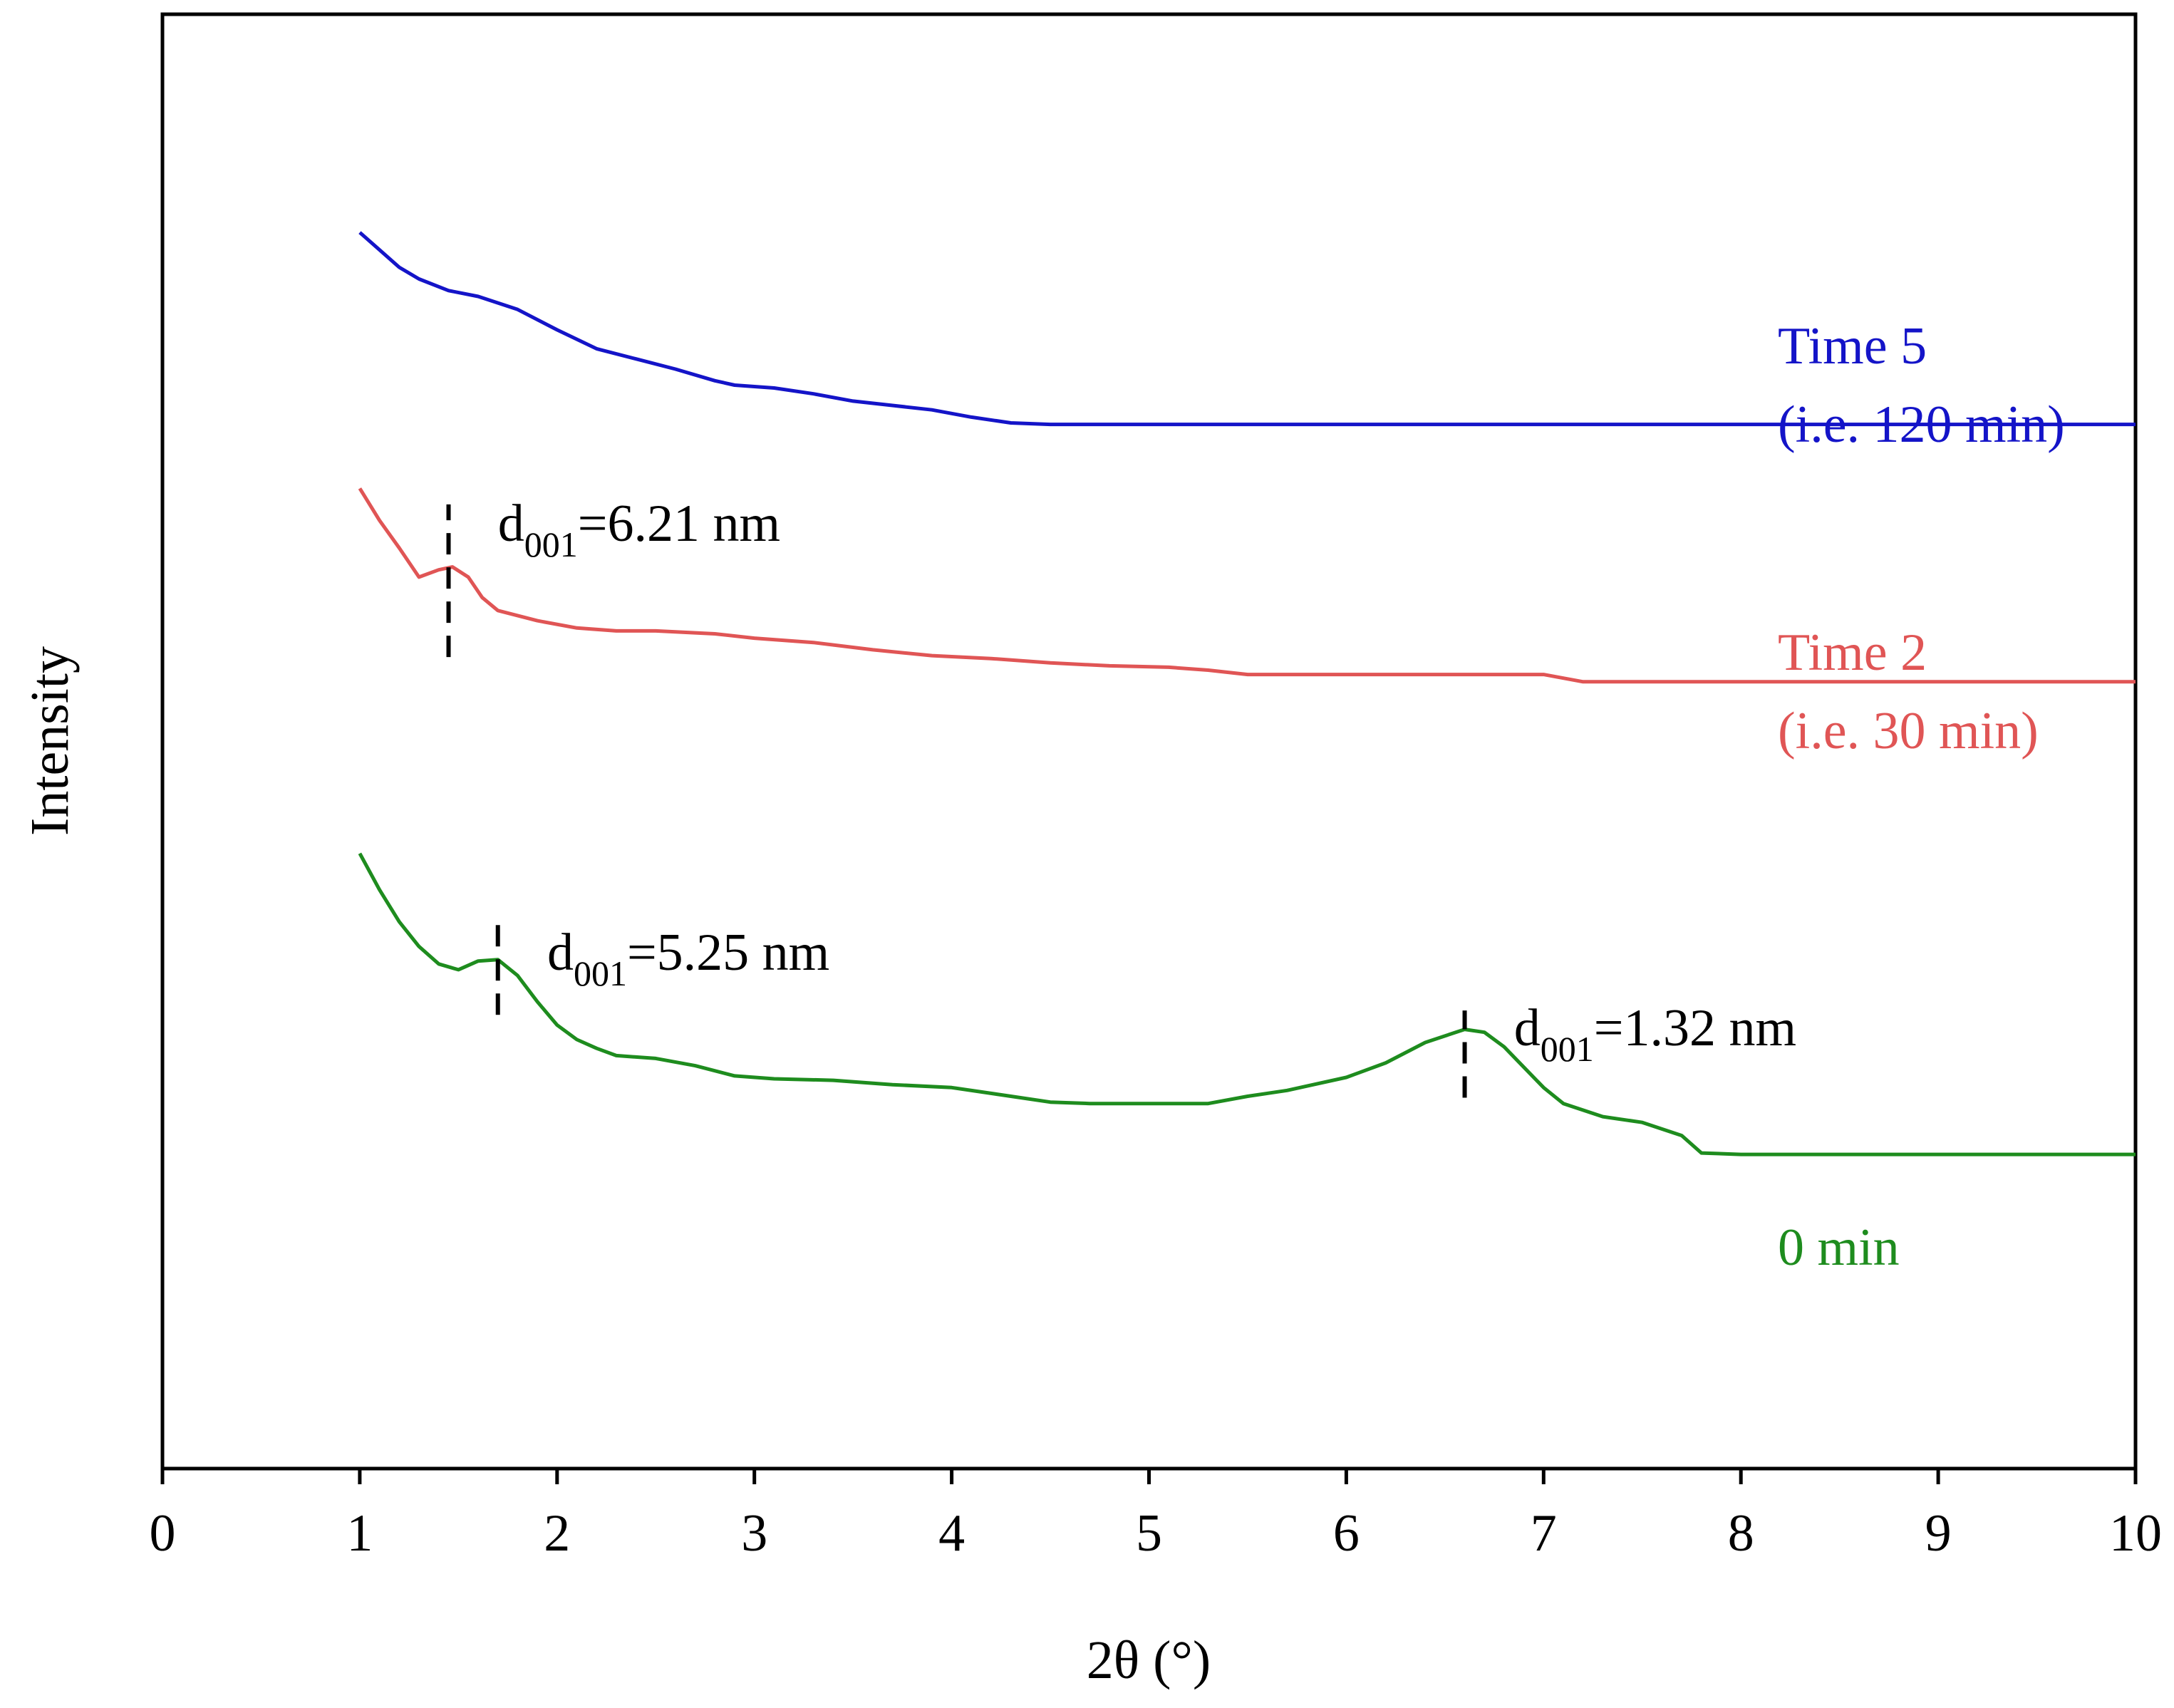 Image resolution: width=2174 pixels, height=1708 pixels. Describe the element at coordinates (557, 1533) in the screenshot. I see `x-tick-label-2: 2` at that location.